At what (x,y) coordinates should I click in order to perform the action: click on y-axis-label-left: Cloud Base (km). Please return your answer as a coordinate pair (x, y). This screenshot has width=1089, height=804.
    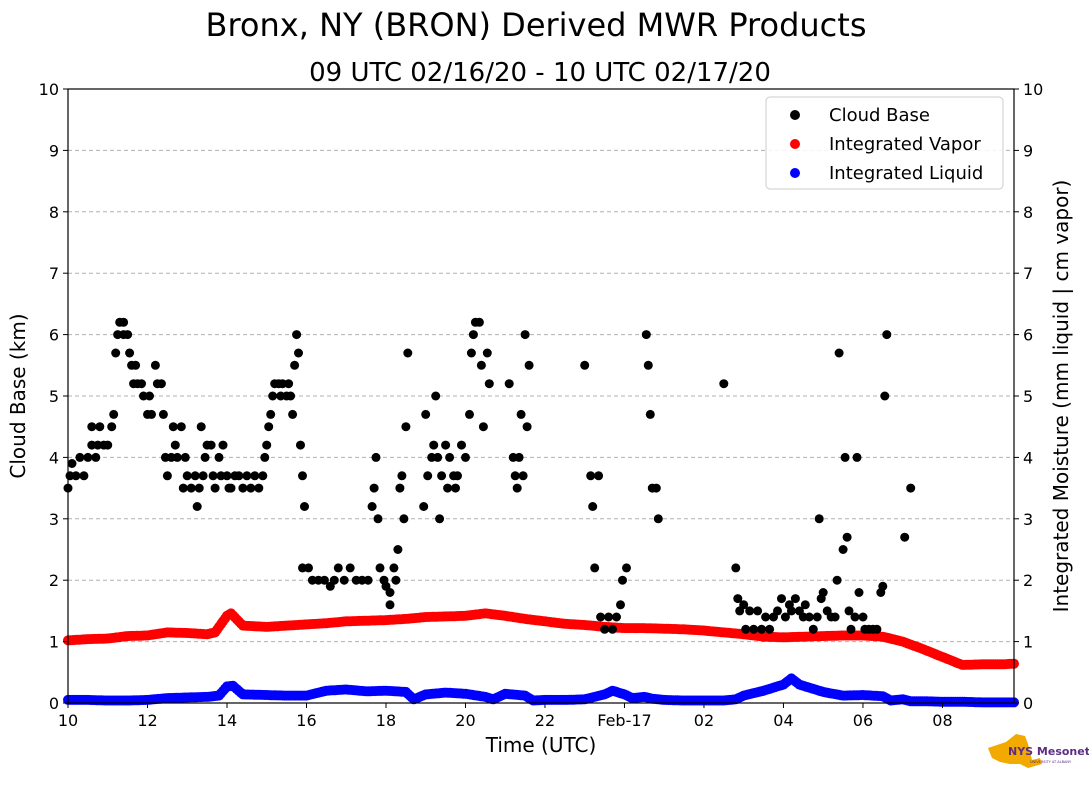
    Looking at the image, I should click on (18, 395).